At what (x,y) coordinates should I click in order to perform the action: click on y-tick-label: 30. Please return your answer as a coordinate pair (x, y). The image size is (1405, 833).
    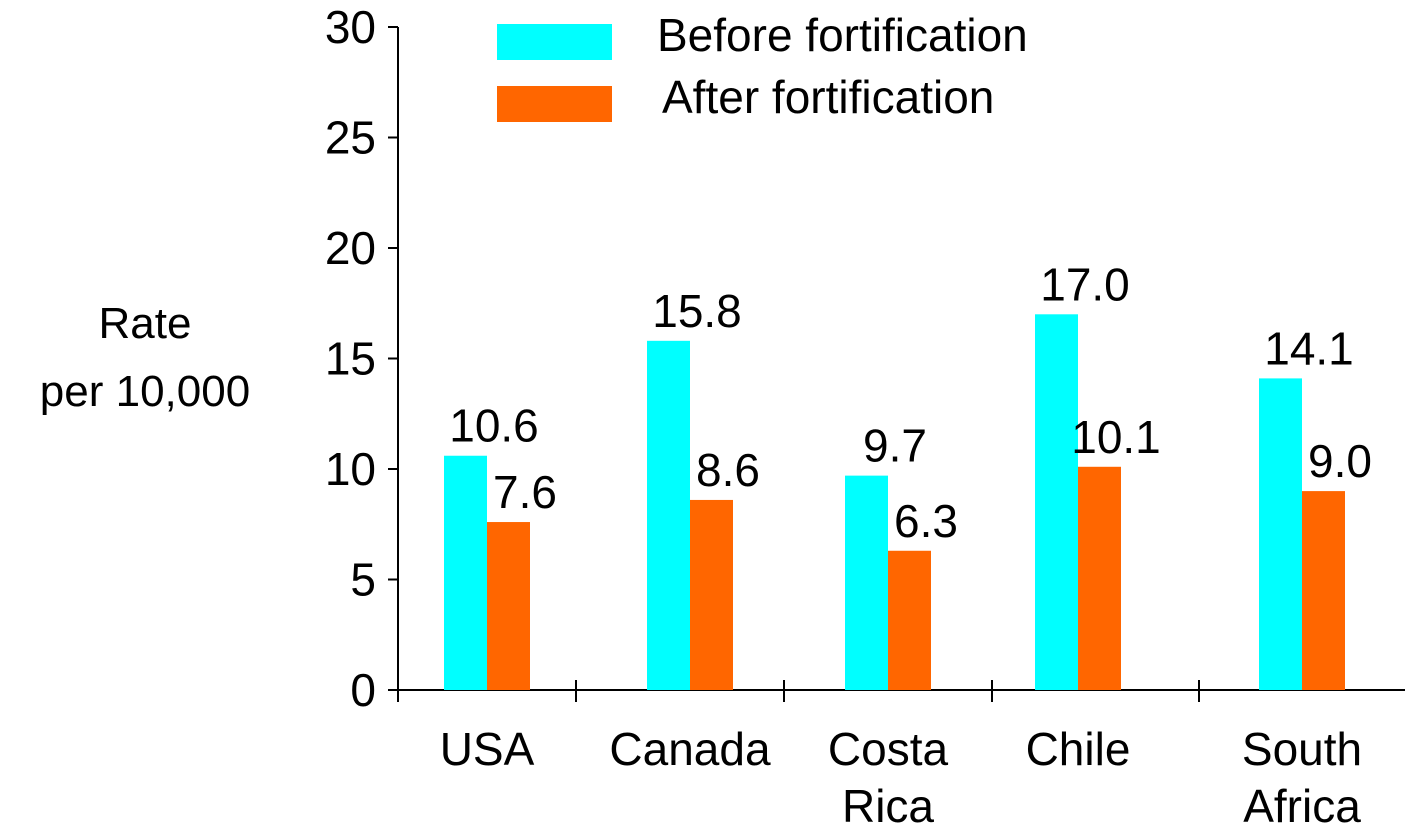
    Looking at the image, I should click on (350, 27).